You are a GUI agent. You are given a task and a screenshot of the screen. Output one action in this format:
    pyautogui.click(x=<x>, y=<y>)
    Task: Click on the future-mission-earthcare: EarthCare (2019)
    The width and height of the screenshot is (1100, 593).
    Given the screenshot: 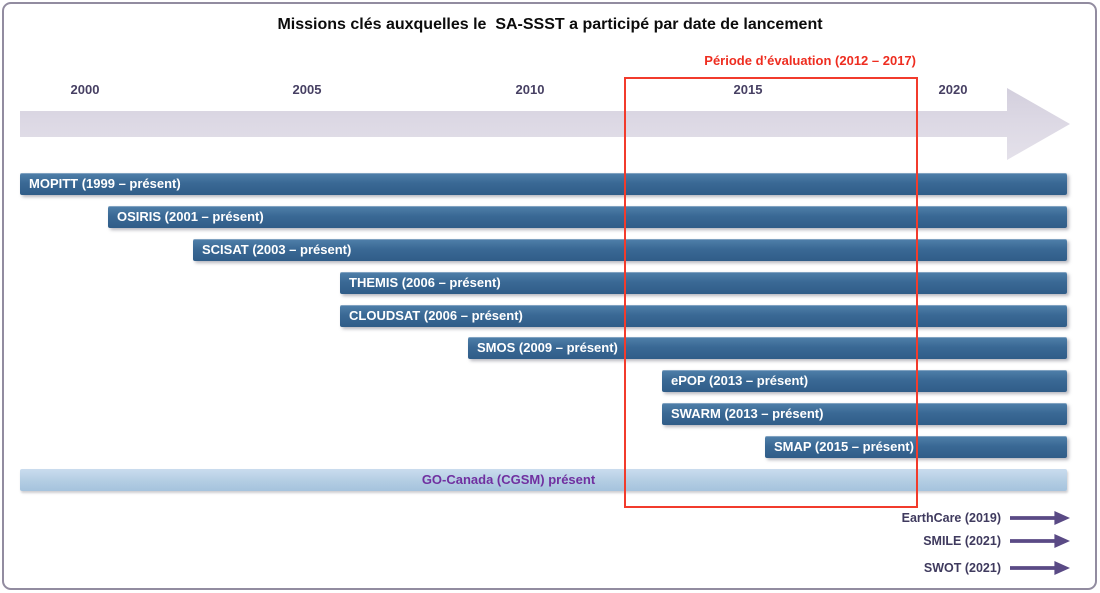 What is the action you would take?
    pyautogui.click(x=986, y=518)
    